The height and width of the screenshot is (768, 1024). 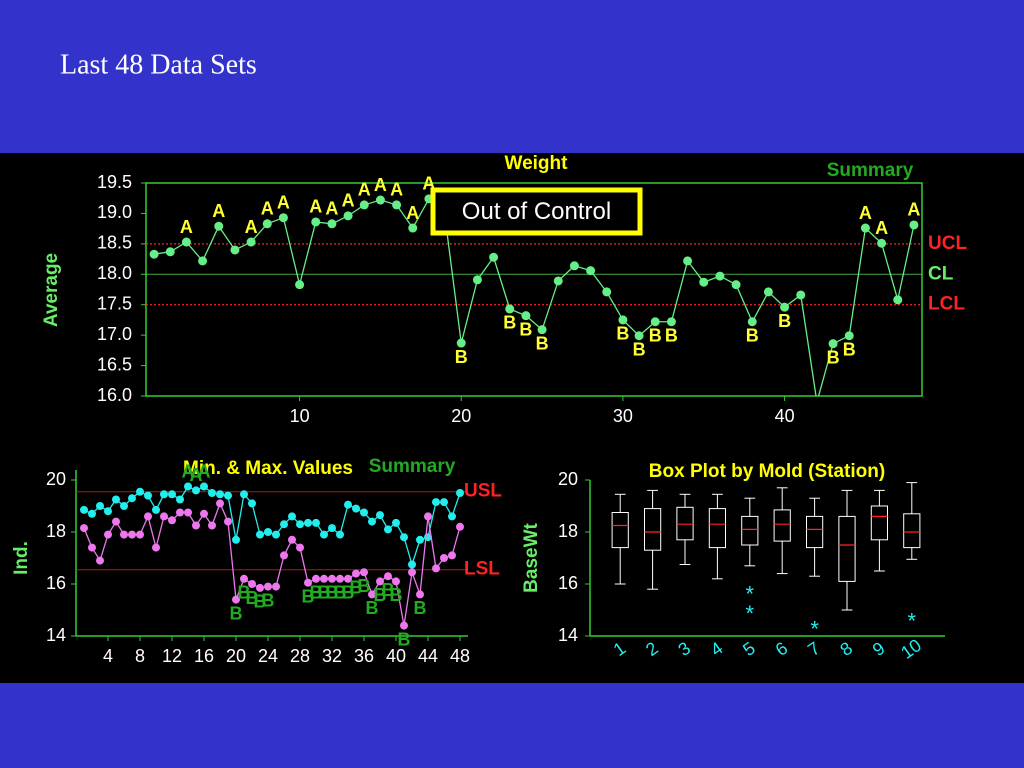 I want to click on slide-title: Last 48 Data Sets, so click(x=158, y=64).